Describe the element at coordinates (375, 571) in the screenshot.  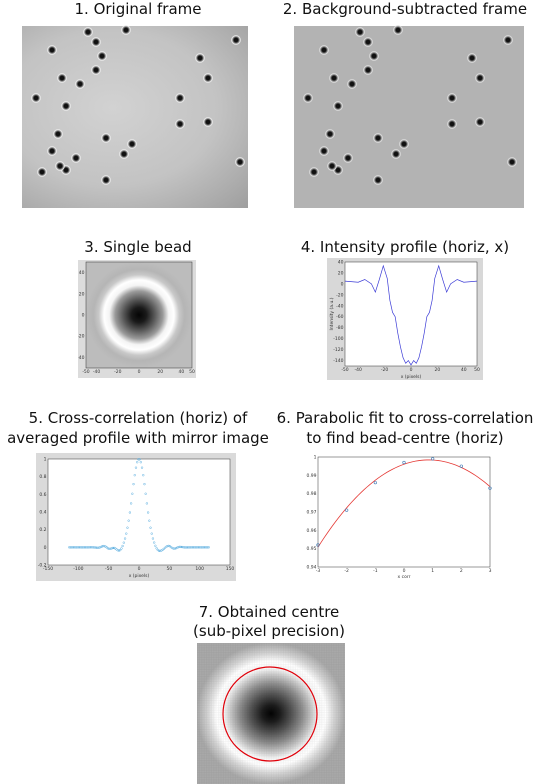
I see `fit-xtick: -1` at that location.